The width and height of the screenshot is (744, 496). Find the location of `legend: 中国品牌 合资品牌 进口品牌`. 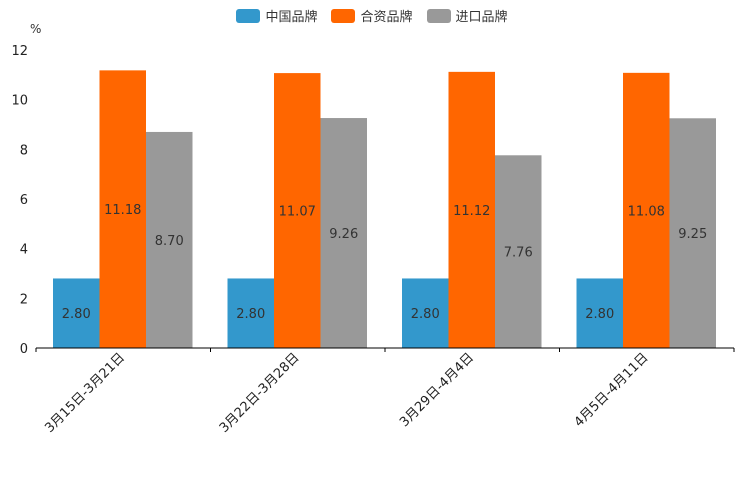

legend: 中国品牌 合资品牌 进口品牌 is located at coordinates (372, 15).